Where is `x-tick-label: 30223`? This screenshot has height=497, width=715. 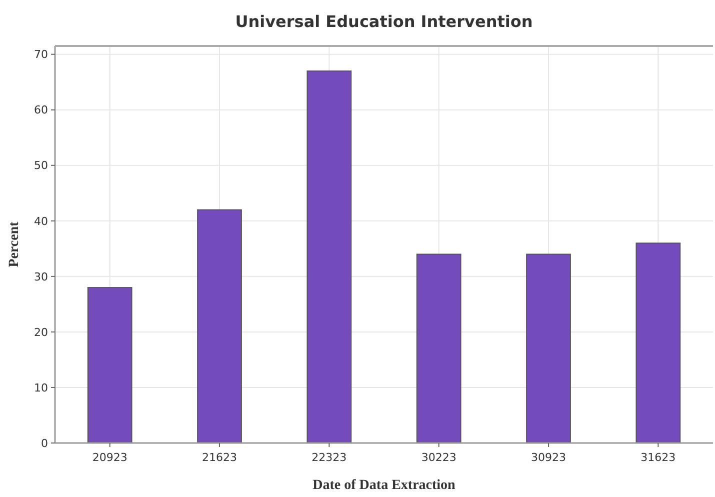 x-tick-label: 30223 is located at coordinates (438, 457).